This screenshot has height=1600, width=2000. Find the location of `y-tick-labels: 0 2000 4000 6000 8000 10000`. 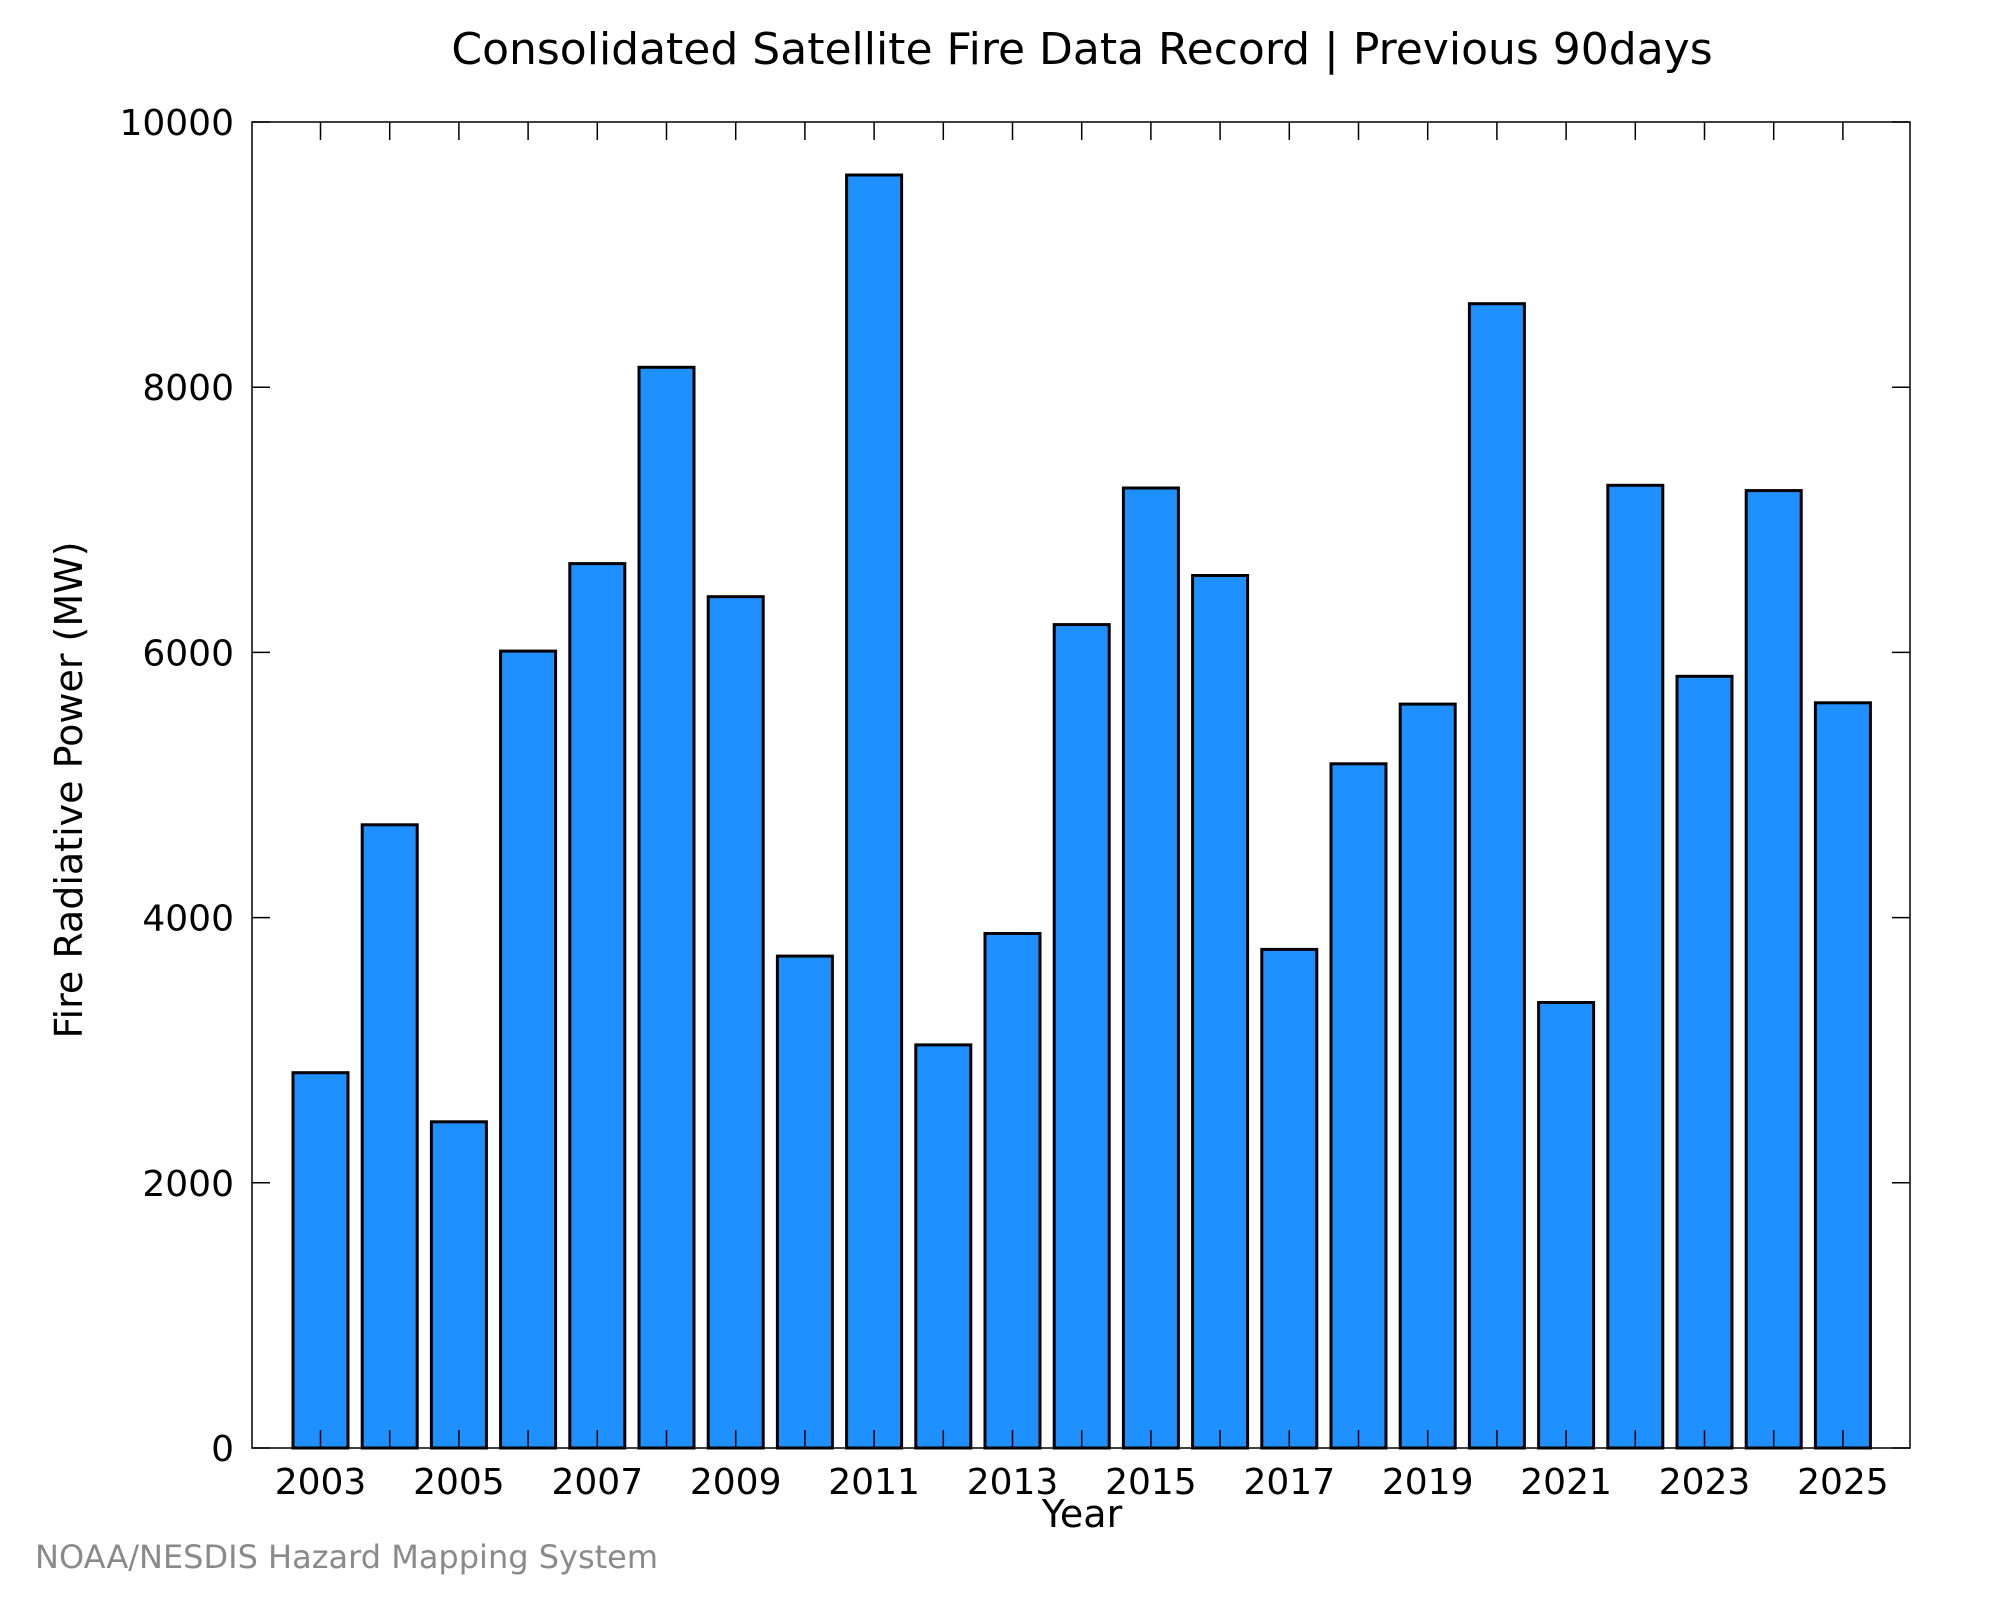

y-tick-labels: 0 2000 4000 6000 8000 10000 is located at coordinates (176, 786).